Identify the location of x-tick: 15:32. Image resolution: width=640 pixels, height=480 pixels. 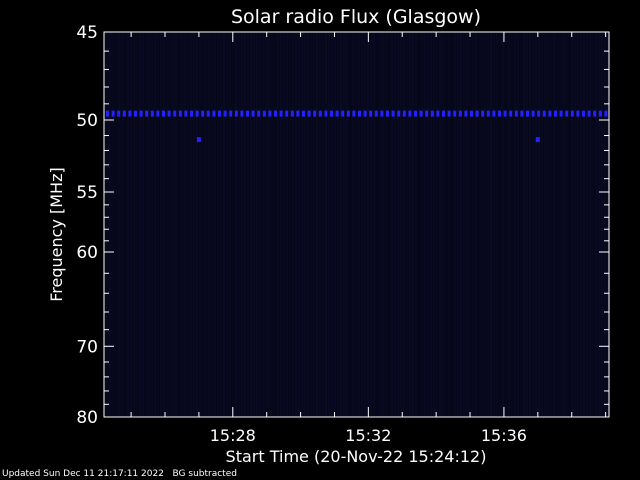
(368, 238).